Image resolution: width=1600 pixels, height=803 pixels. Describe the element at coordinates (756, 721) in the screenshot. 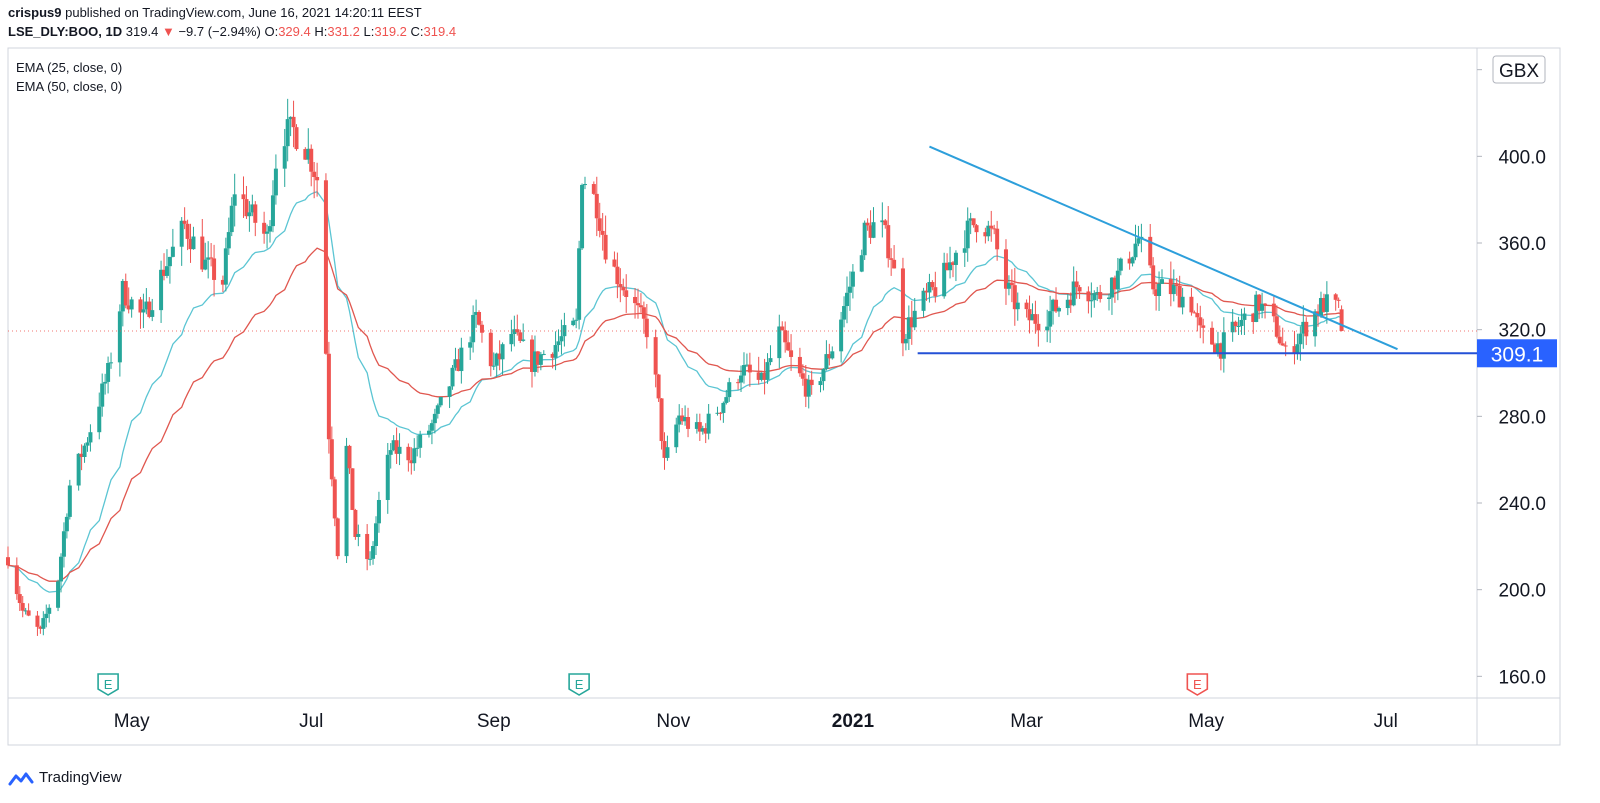

I see `time-axis: May Jul Sep Nov 2021 Mar May Jul` at that location.